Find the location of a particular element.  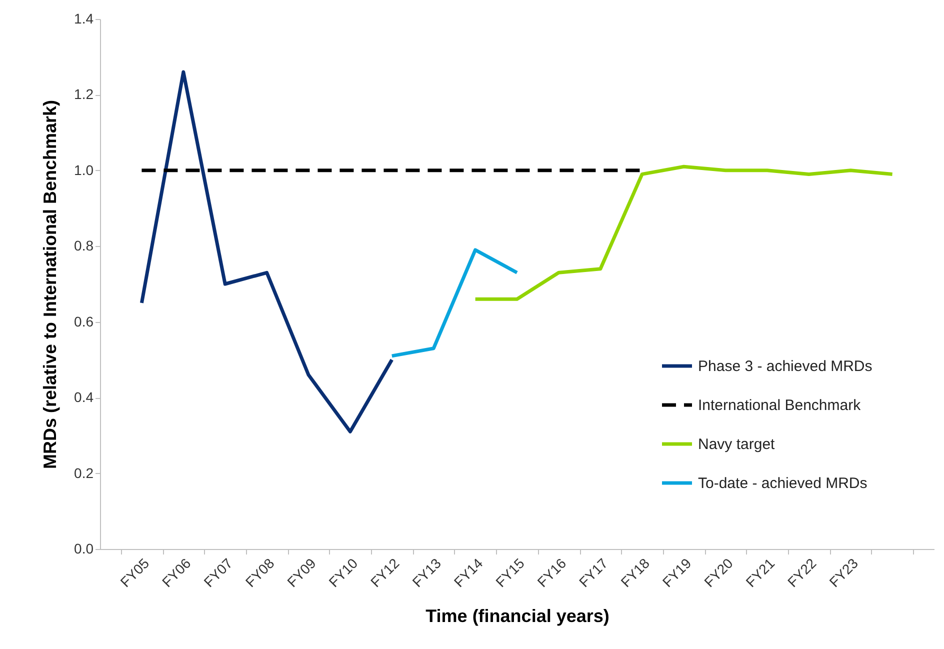

y-tick-label: 1.2 is located at coordinates (84, 94).